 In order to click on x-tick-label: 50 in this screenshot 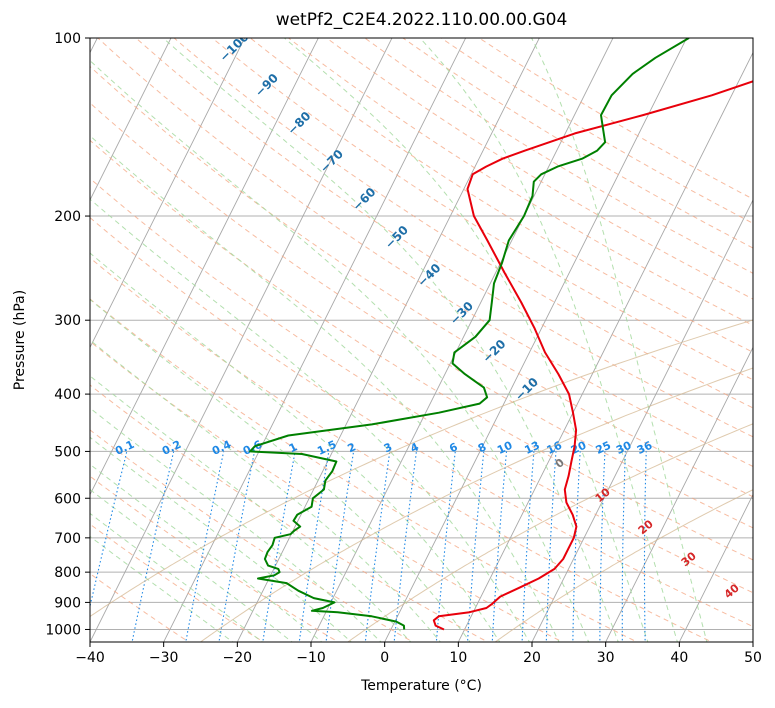, I will do `click(753, 658)`.